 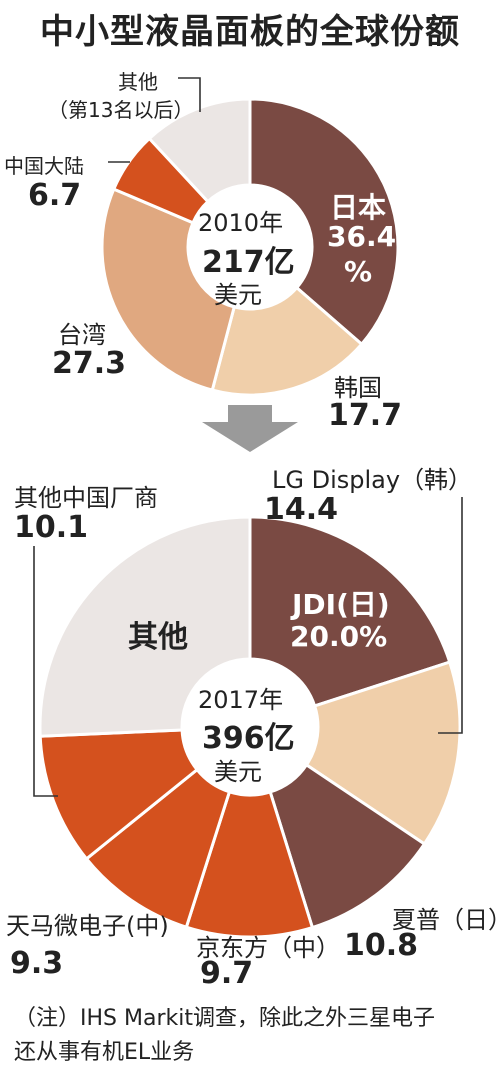 I want to click on footnote: （注）IHS Markit调查，除此之外三星电子 还从事有机EL业务, so click(x=254, y=1036).